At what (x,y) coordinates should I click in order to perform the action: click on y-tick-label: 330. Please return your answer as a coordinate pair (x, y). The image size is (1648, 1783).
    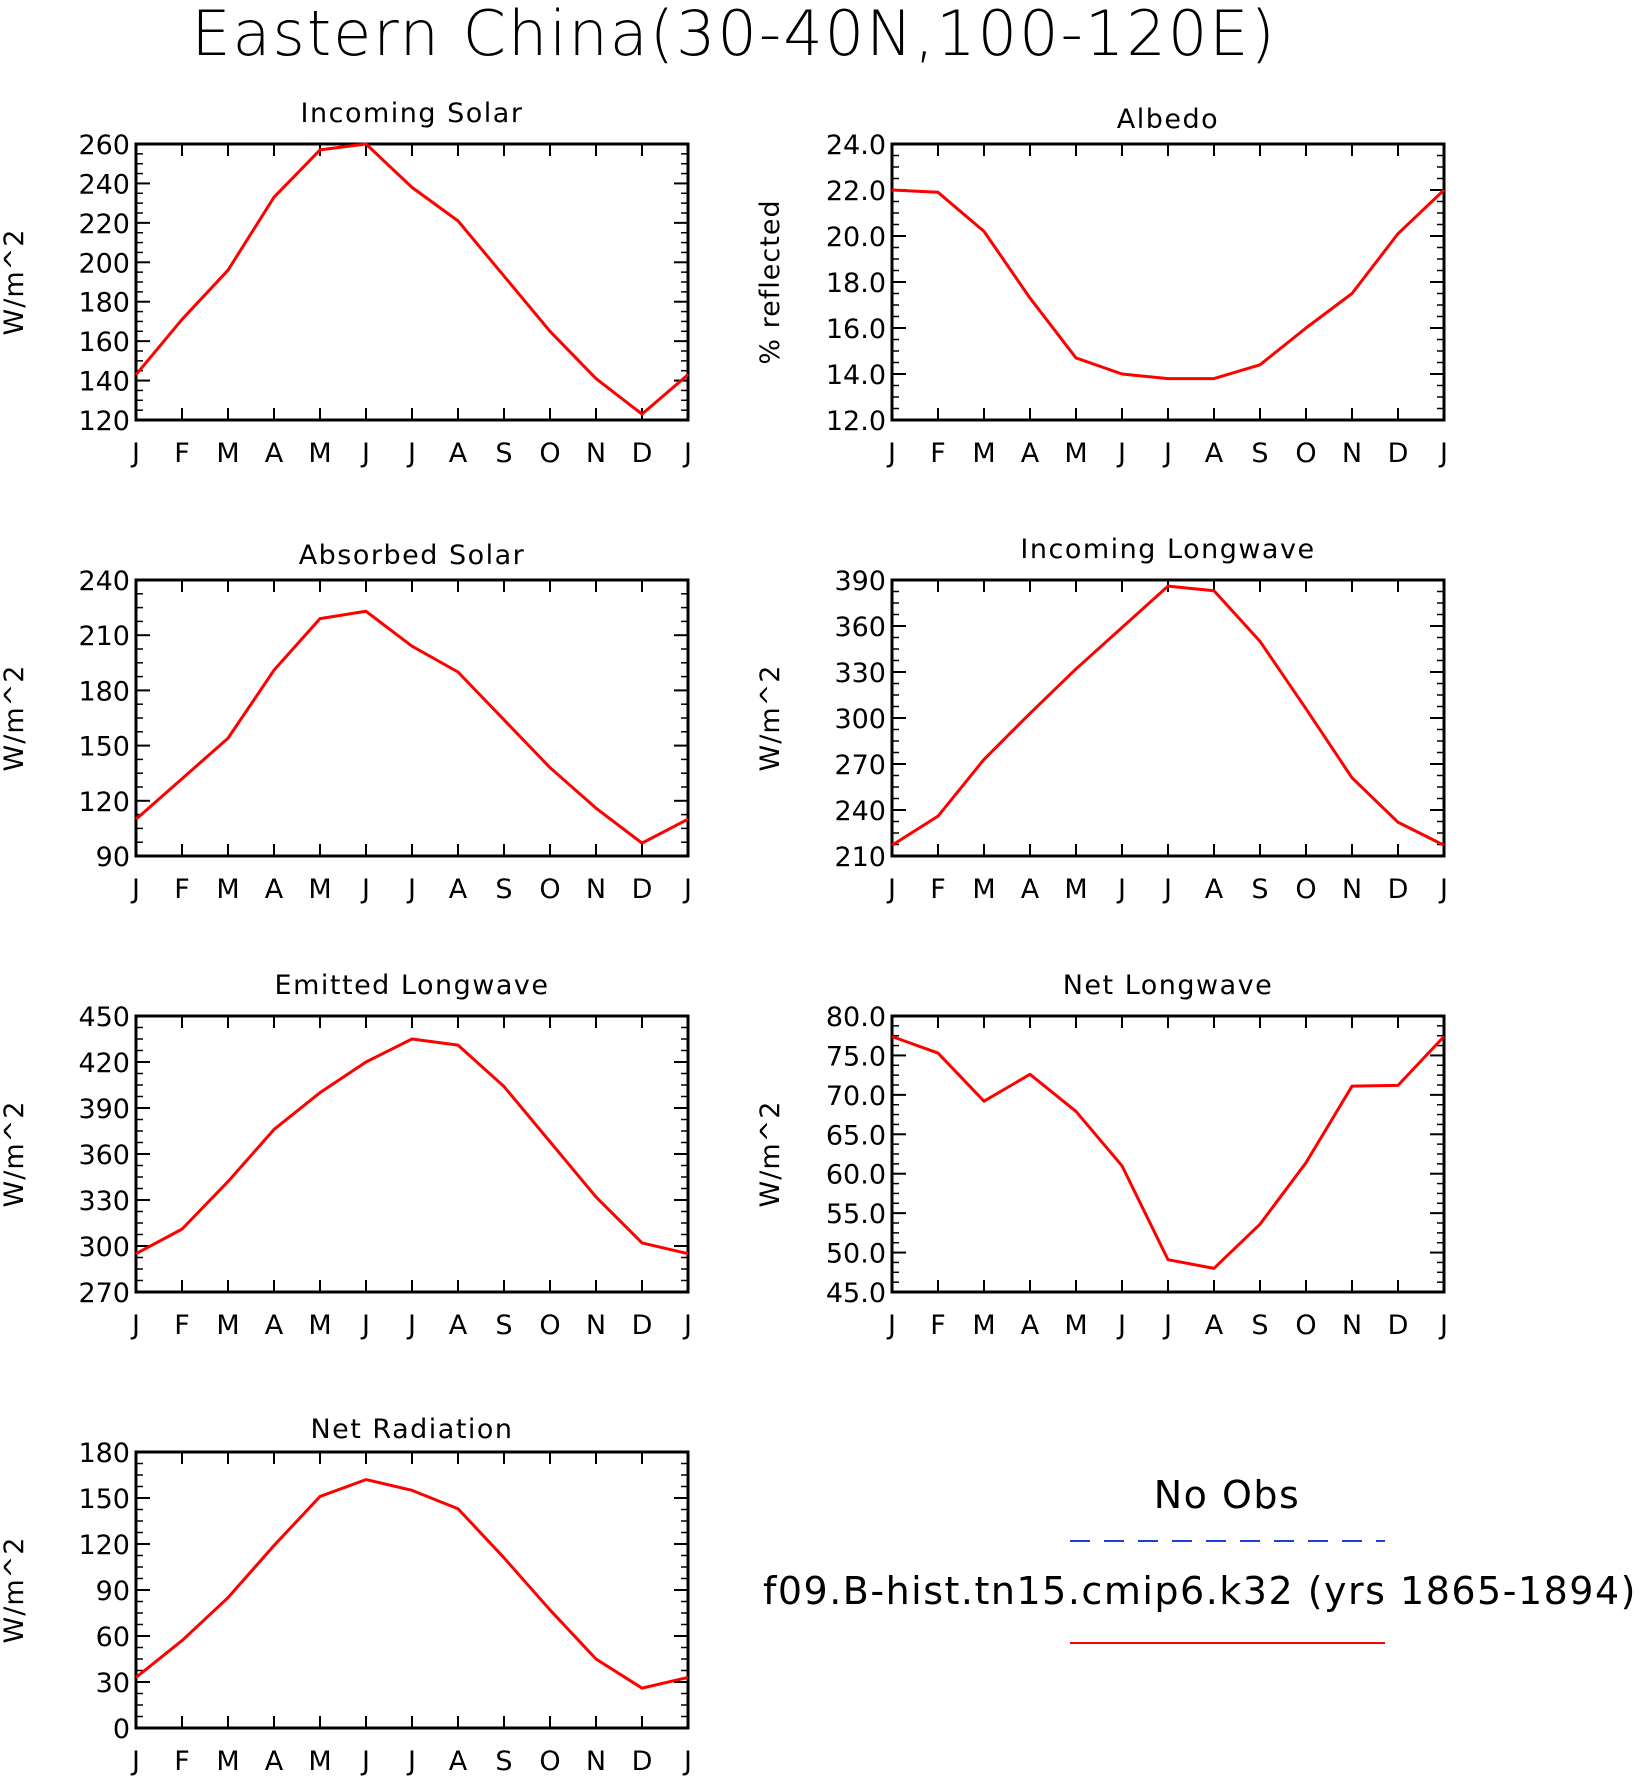
    Looking at the image, I should click on (860, 673).